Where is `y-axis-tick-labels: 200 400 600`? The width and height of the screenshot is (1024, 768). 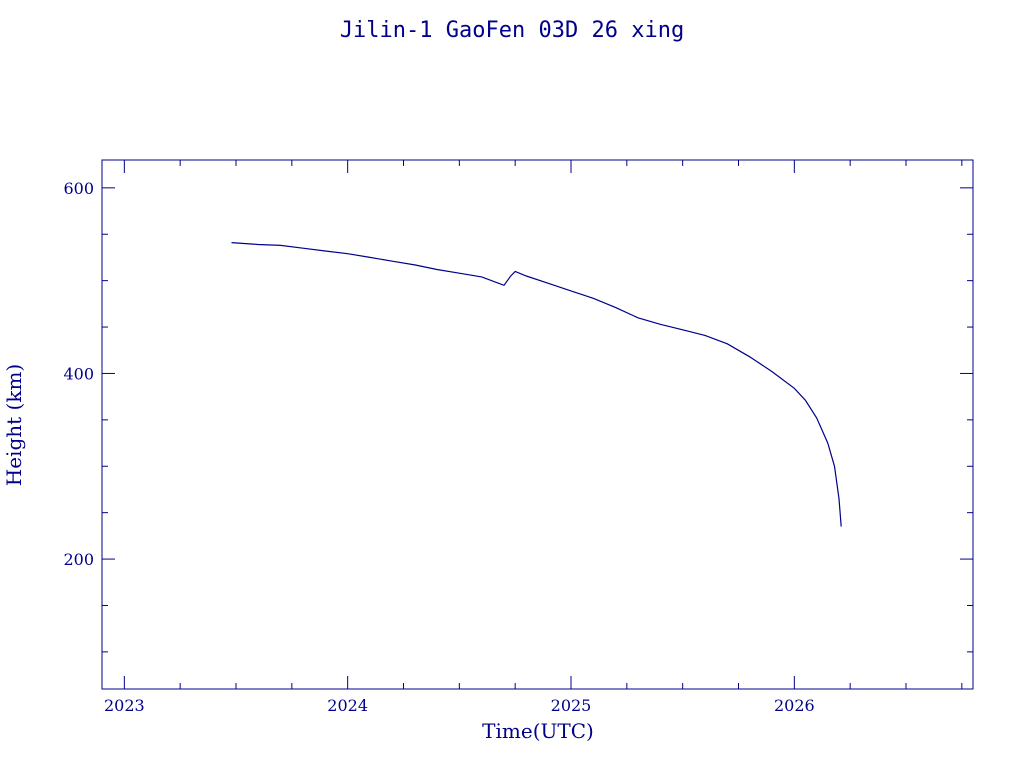 y-axis-tick-labels: 200 400 600 is located at coordinates (78, 374).